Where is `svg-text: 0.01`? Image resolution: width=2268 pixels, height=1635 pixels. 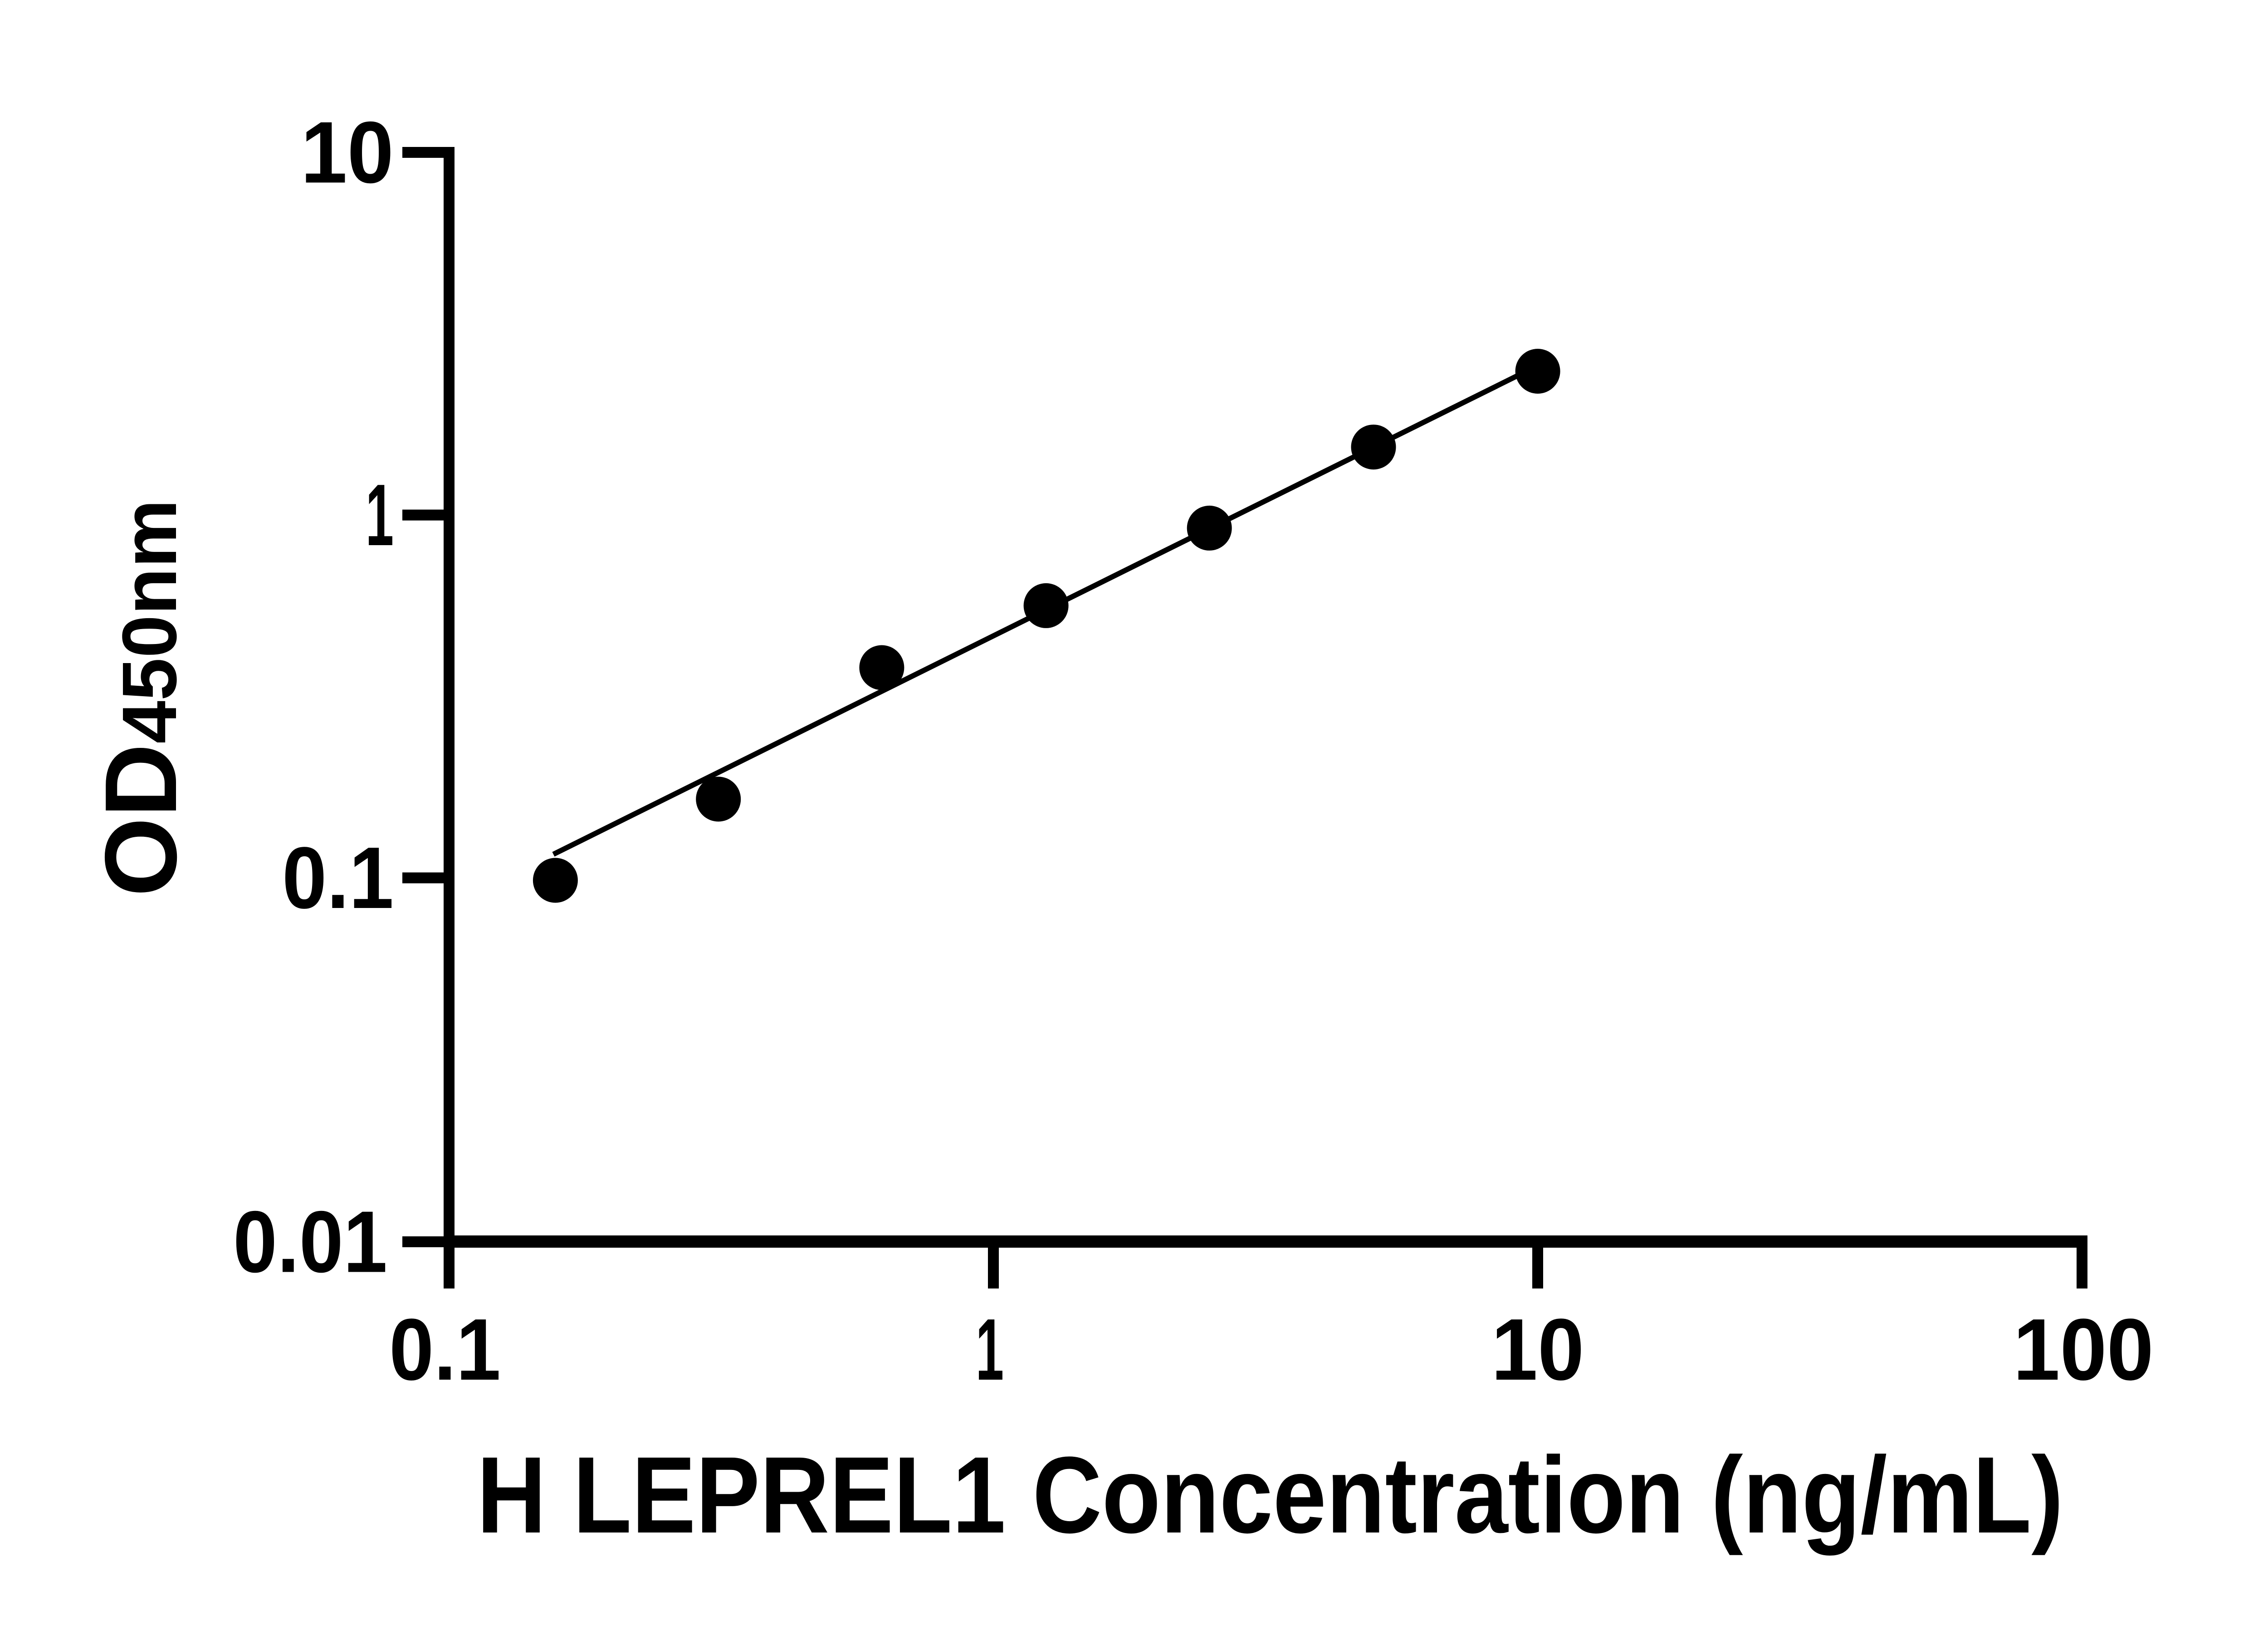 svg-text: 0.01 is located at coordinates (310, 1242).